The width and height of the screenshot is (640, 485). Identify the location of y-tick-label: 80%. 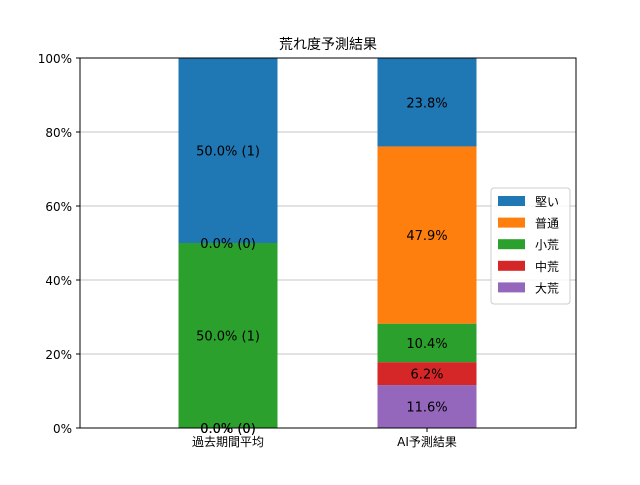
(58, 133).